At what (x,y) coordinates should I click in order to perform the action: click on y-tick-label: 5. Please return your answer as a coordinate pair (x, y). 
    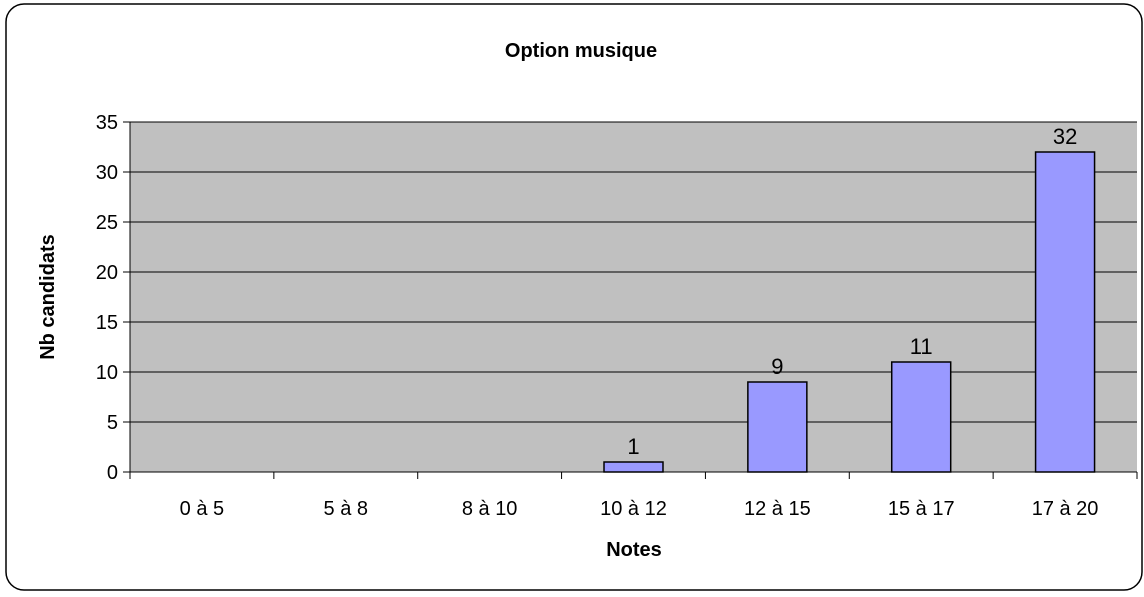
    Looking at the image, I should click on (112, 423).